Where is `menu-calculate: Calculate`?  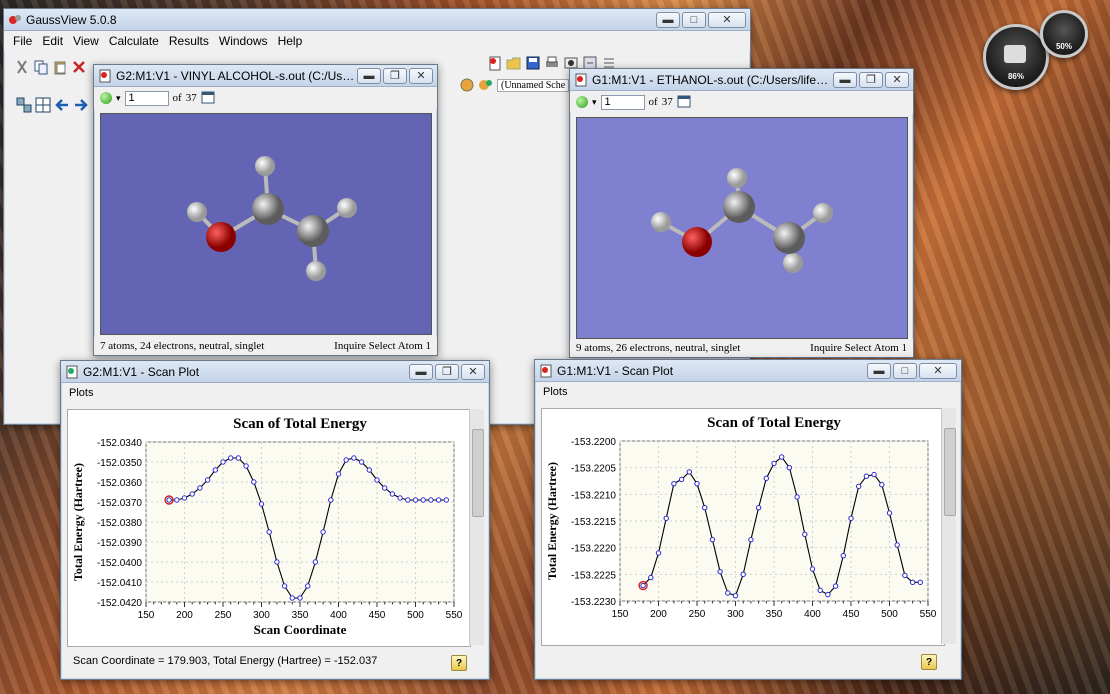
menu-calculate: Calculate is located at coordinates (133, 41).